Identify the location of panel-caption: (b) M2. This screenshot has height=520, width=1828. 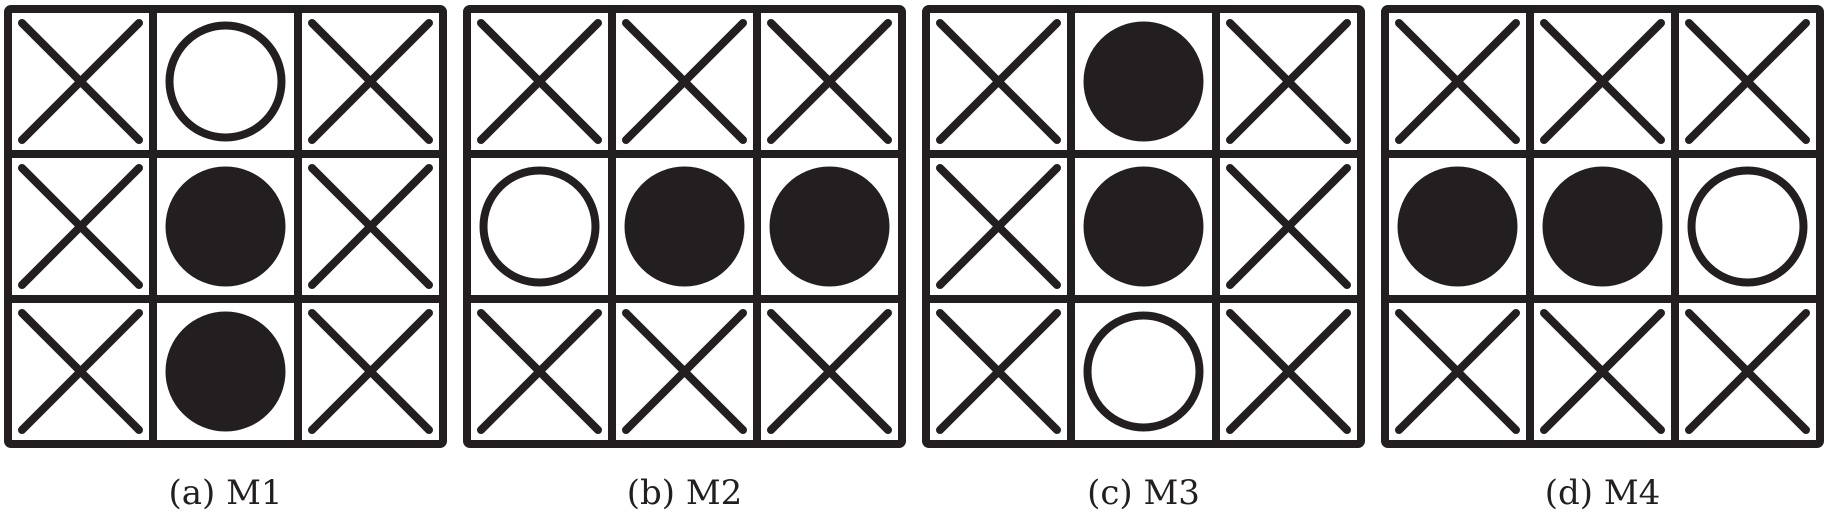
(685, 493).